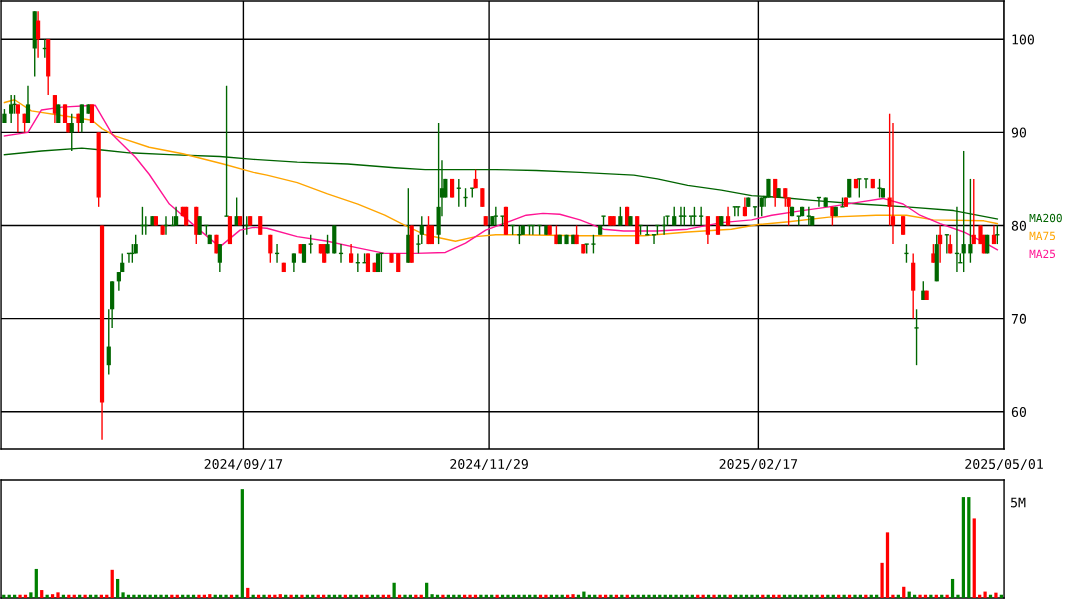 The height and width of the screenshot is (600, 1065). Describe the element at coordinates (489, 465) in the screenshot. I see `x-tick-label: 2024/11/29` at that location.